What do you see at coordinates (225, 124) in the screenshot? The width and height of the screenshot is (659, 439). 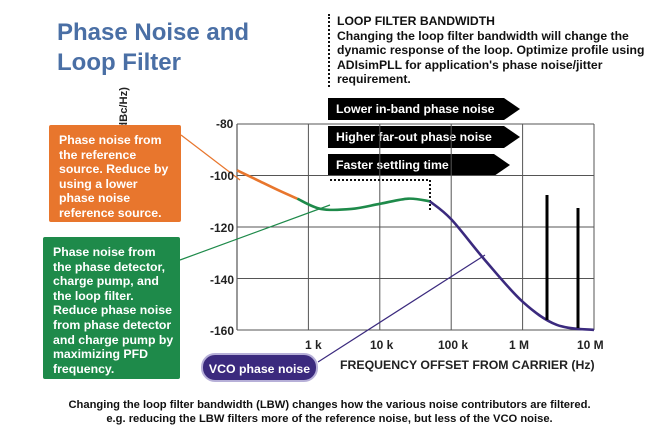 I see `ytick-1: -80` at bounding box center [225, 124].